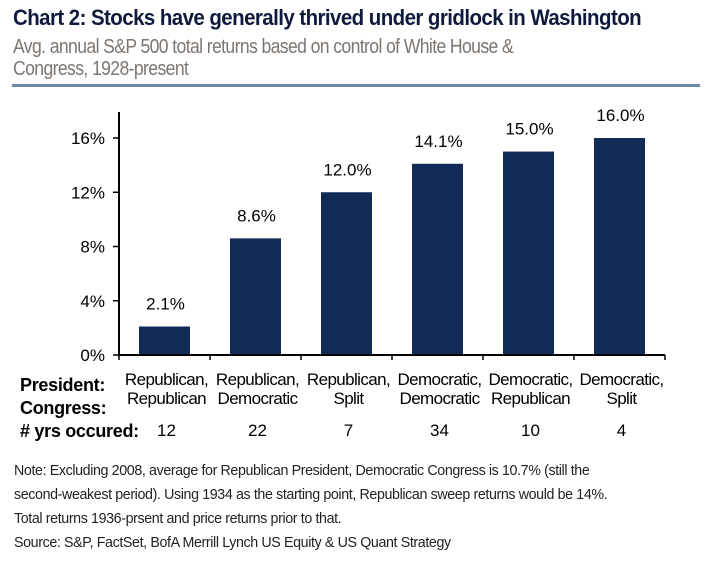 The height and width of the screenshot is (581, 721). I want to click on y-tick-label: 16%, so click(88, 138).